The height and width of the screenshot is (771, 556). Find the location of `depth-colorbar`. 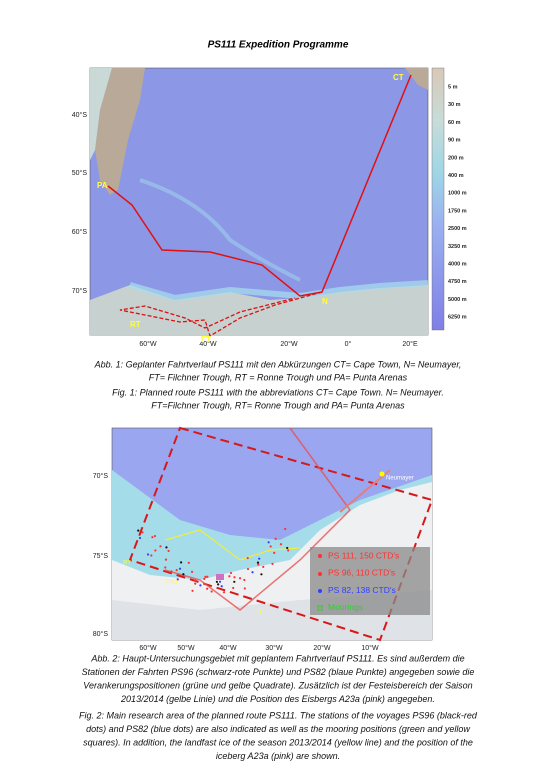

depth-colorbar is located at coordinates (438, 199).